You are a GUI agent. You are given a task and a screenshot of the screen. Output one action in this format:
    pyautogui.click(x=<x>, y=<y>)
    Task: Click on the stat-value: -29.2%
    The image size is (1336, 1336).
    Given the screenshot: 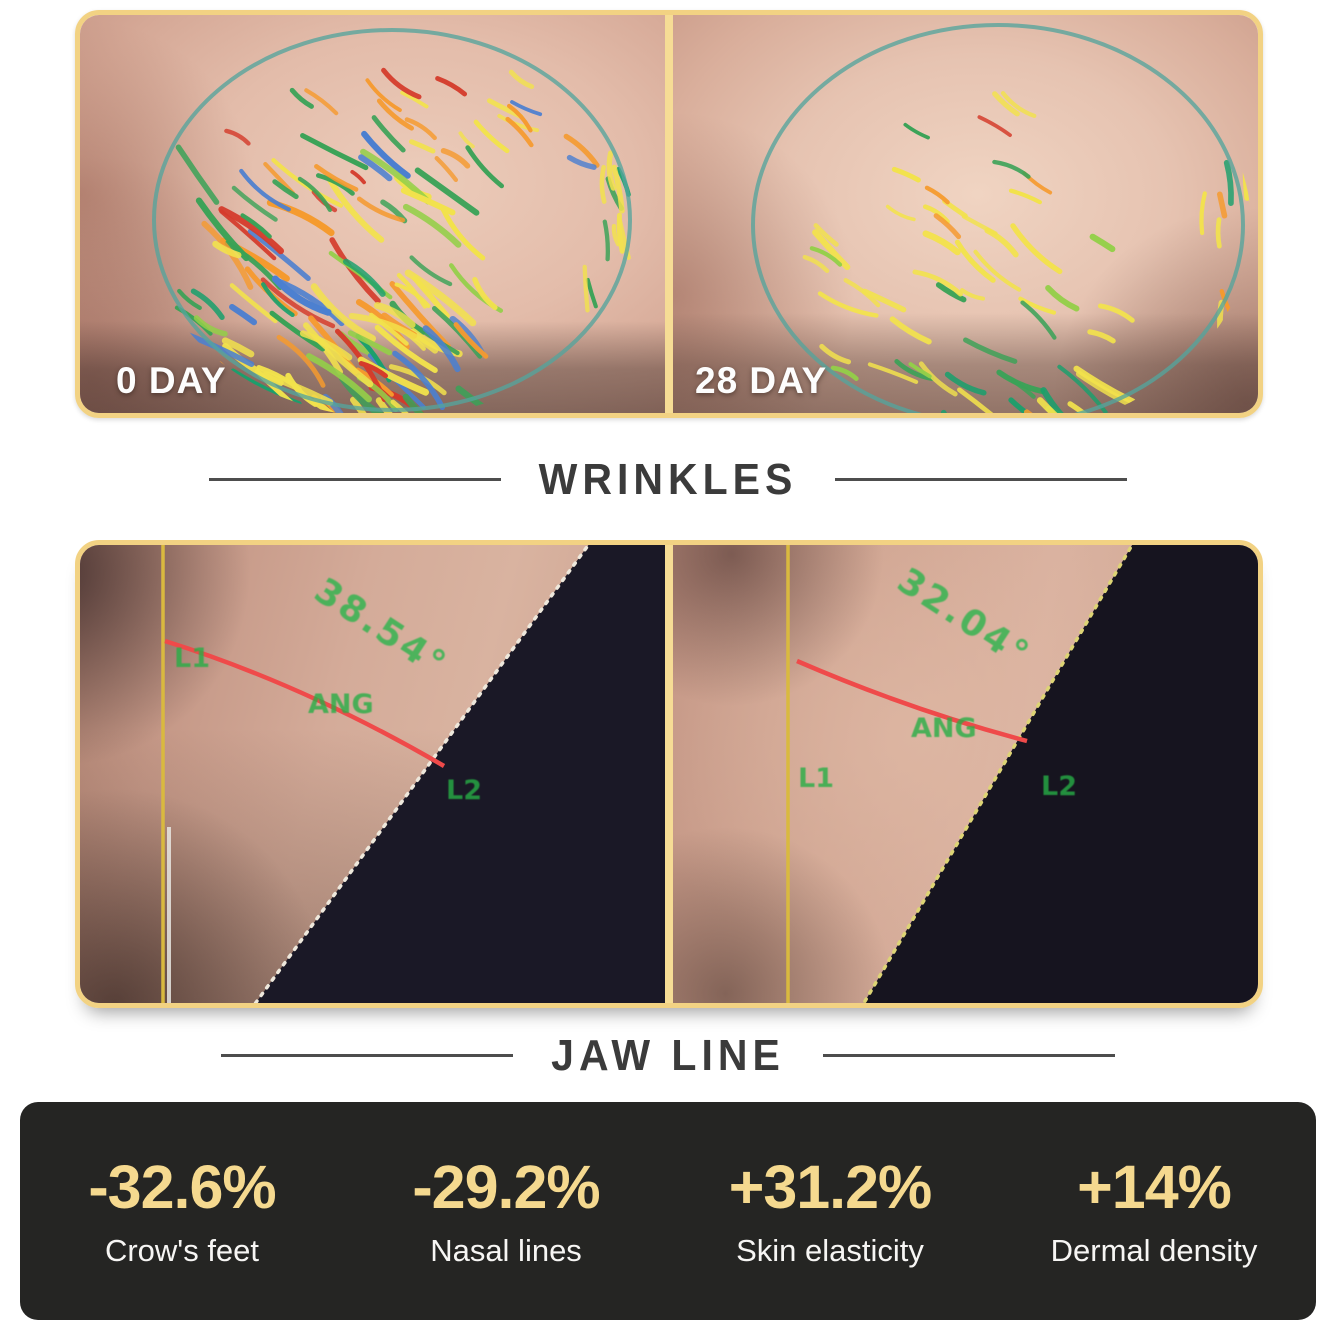 What is the action you would take?
    pyautogui.click(x=506, y=1186)
    